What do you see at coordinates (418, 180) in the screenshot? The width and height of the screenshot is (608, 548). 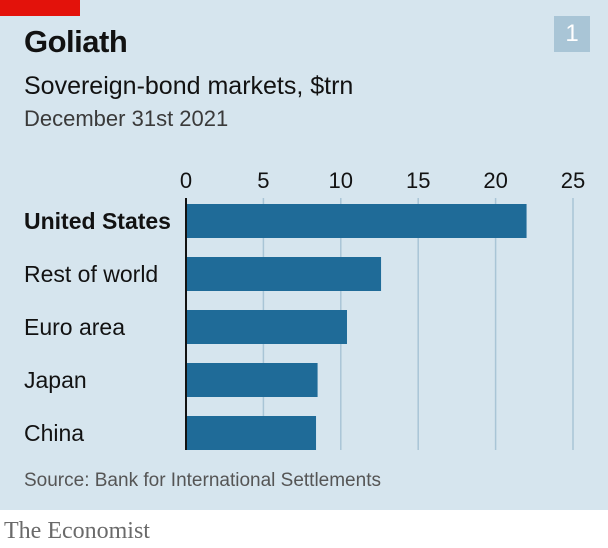 I see `x-tick-label: 15` at bounding box center [418, 180].